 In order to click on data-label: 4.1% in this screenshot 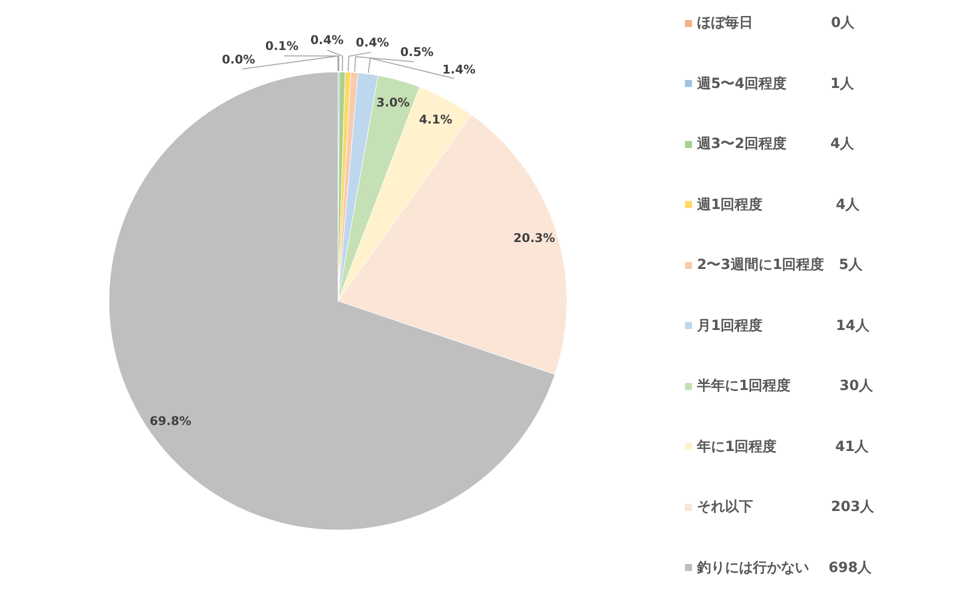, I will do `click(435, 119)`.